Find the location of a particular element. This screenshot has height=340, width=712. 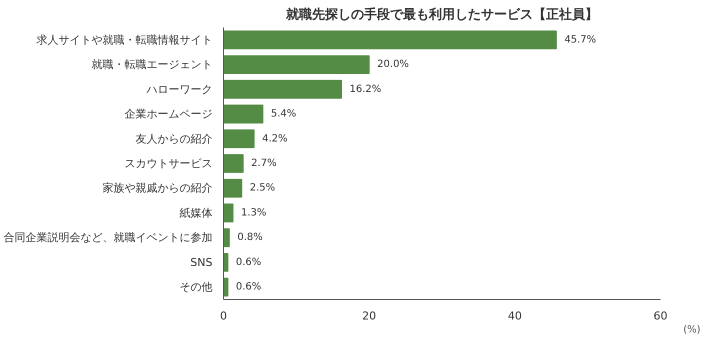

x-axis-title: (%) is located at coordinates (692, 330).